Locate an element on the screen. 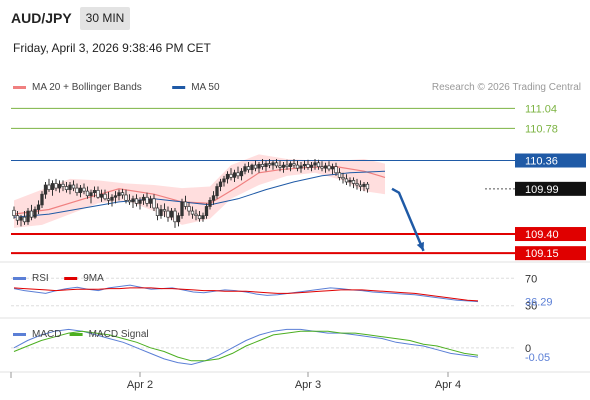 The width and height of the screenshot is (590, 400). legend-swatch is located at coordinates (19, 334).